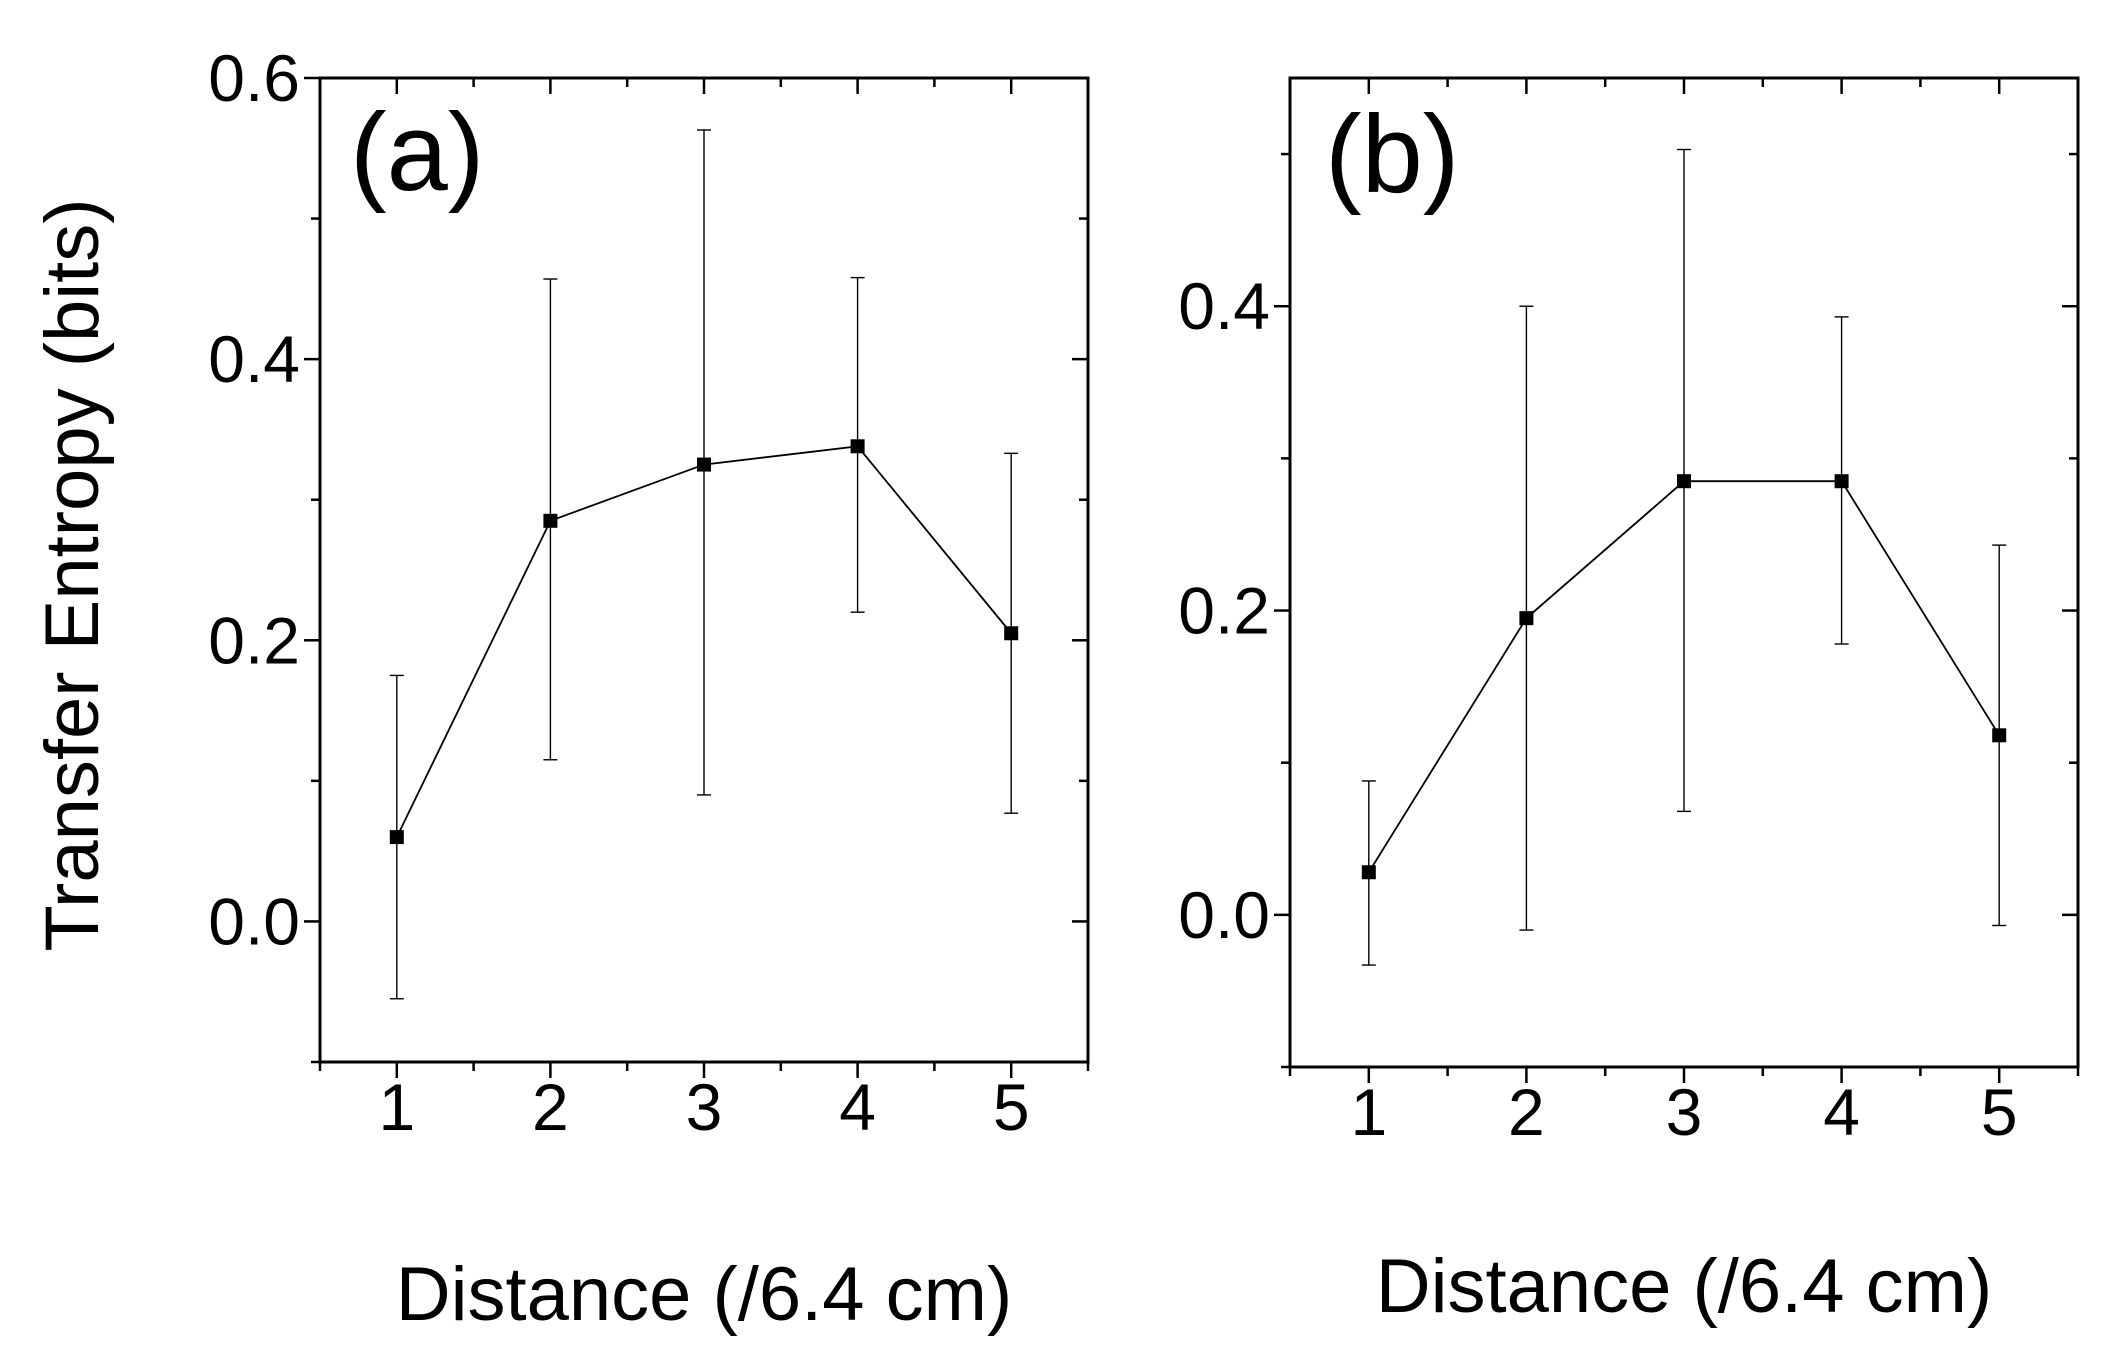 The height and width of the screenshot is (1350, 2101). Describe the element at coordinates (417, 152) in the screenshot. I see `panel-label-a: (a)` at that location.